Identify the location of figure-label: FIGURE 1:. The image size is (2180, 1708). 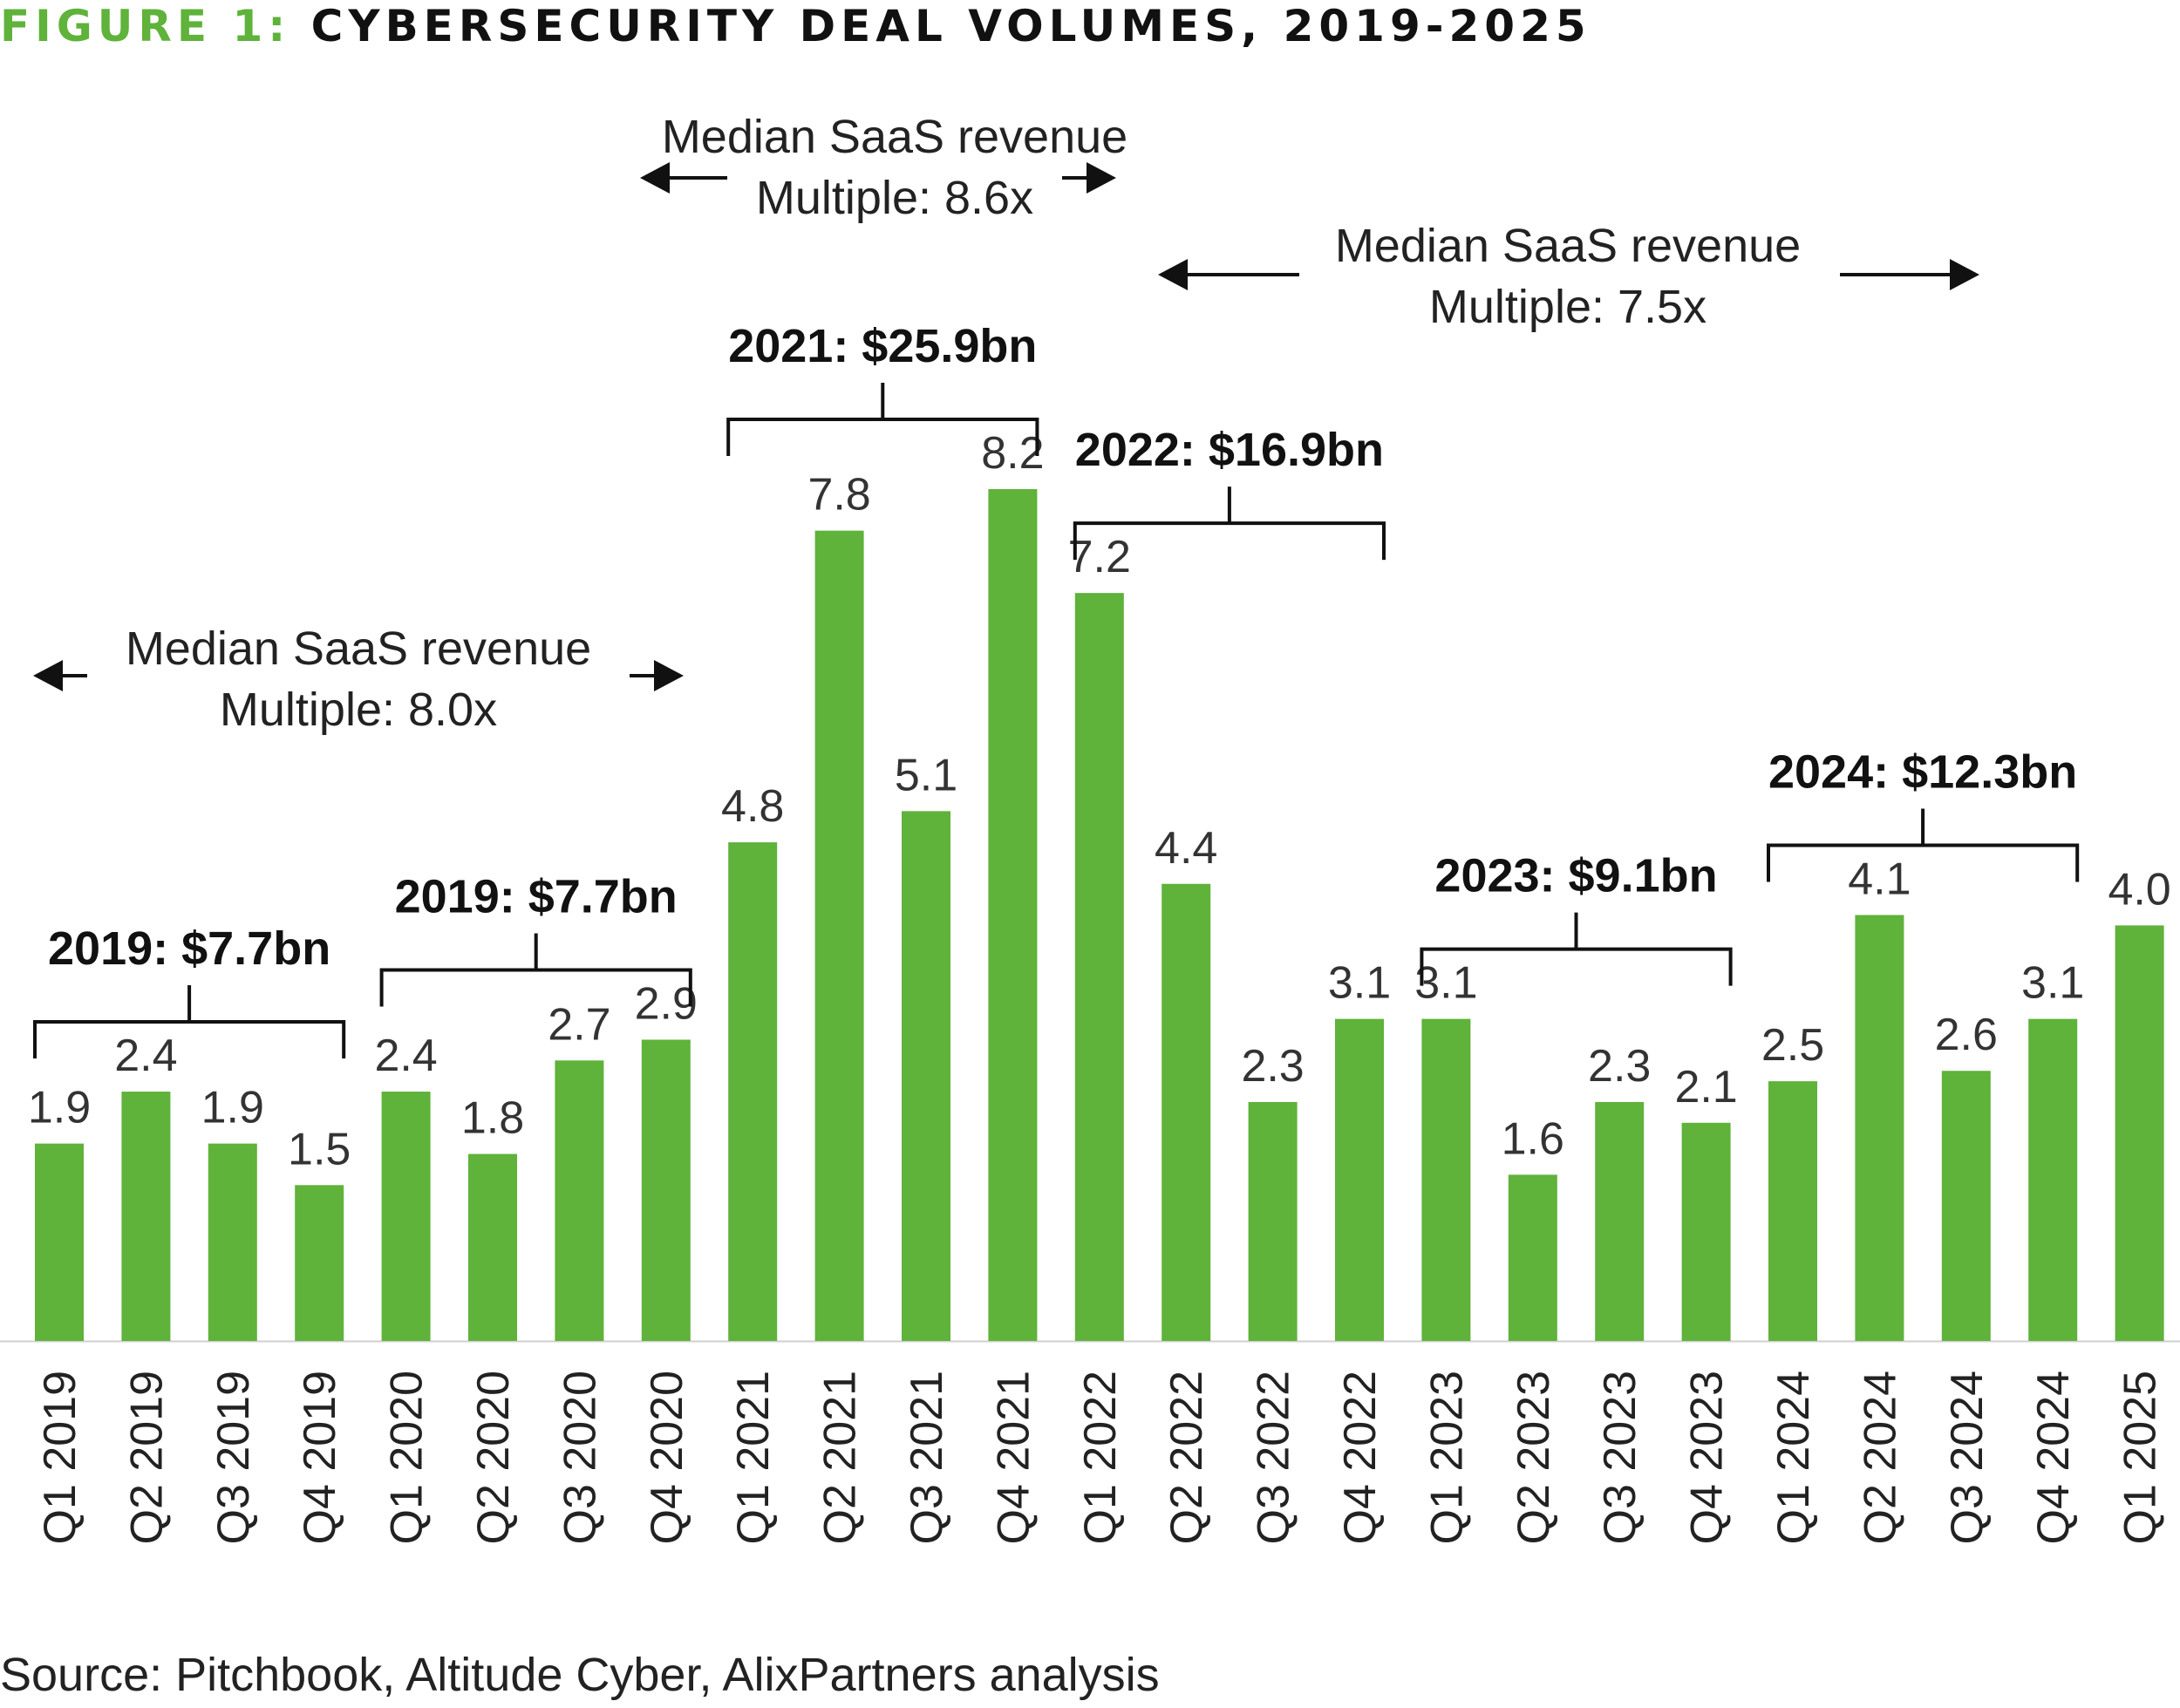
(145, 26).